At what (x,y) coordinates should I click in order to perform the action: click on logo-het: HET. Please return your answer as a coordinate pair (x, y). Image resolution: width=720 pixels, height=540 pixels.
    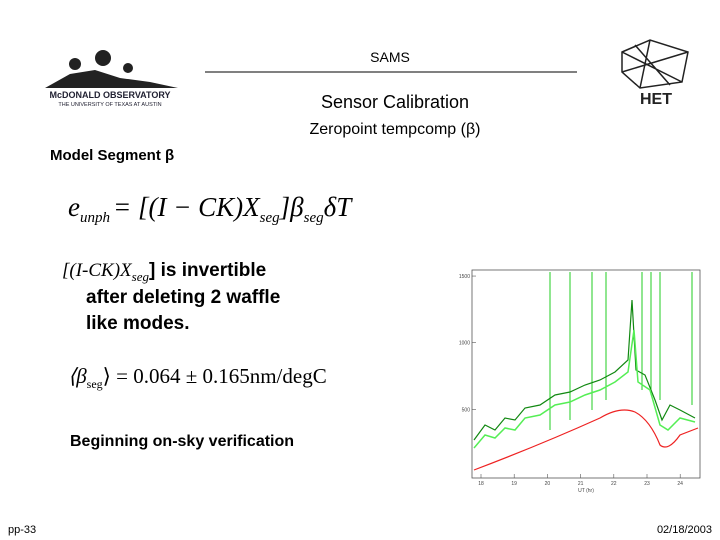
    Looking at the image, I should click on (656, 99).